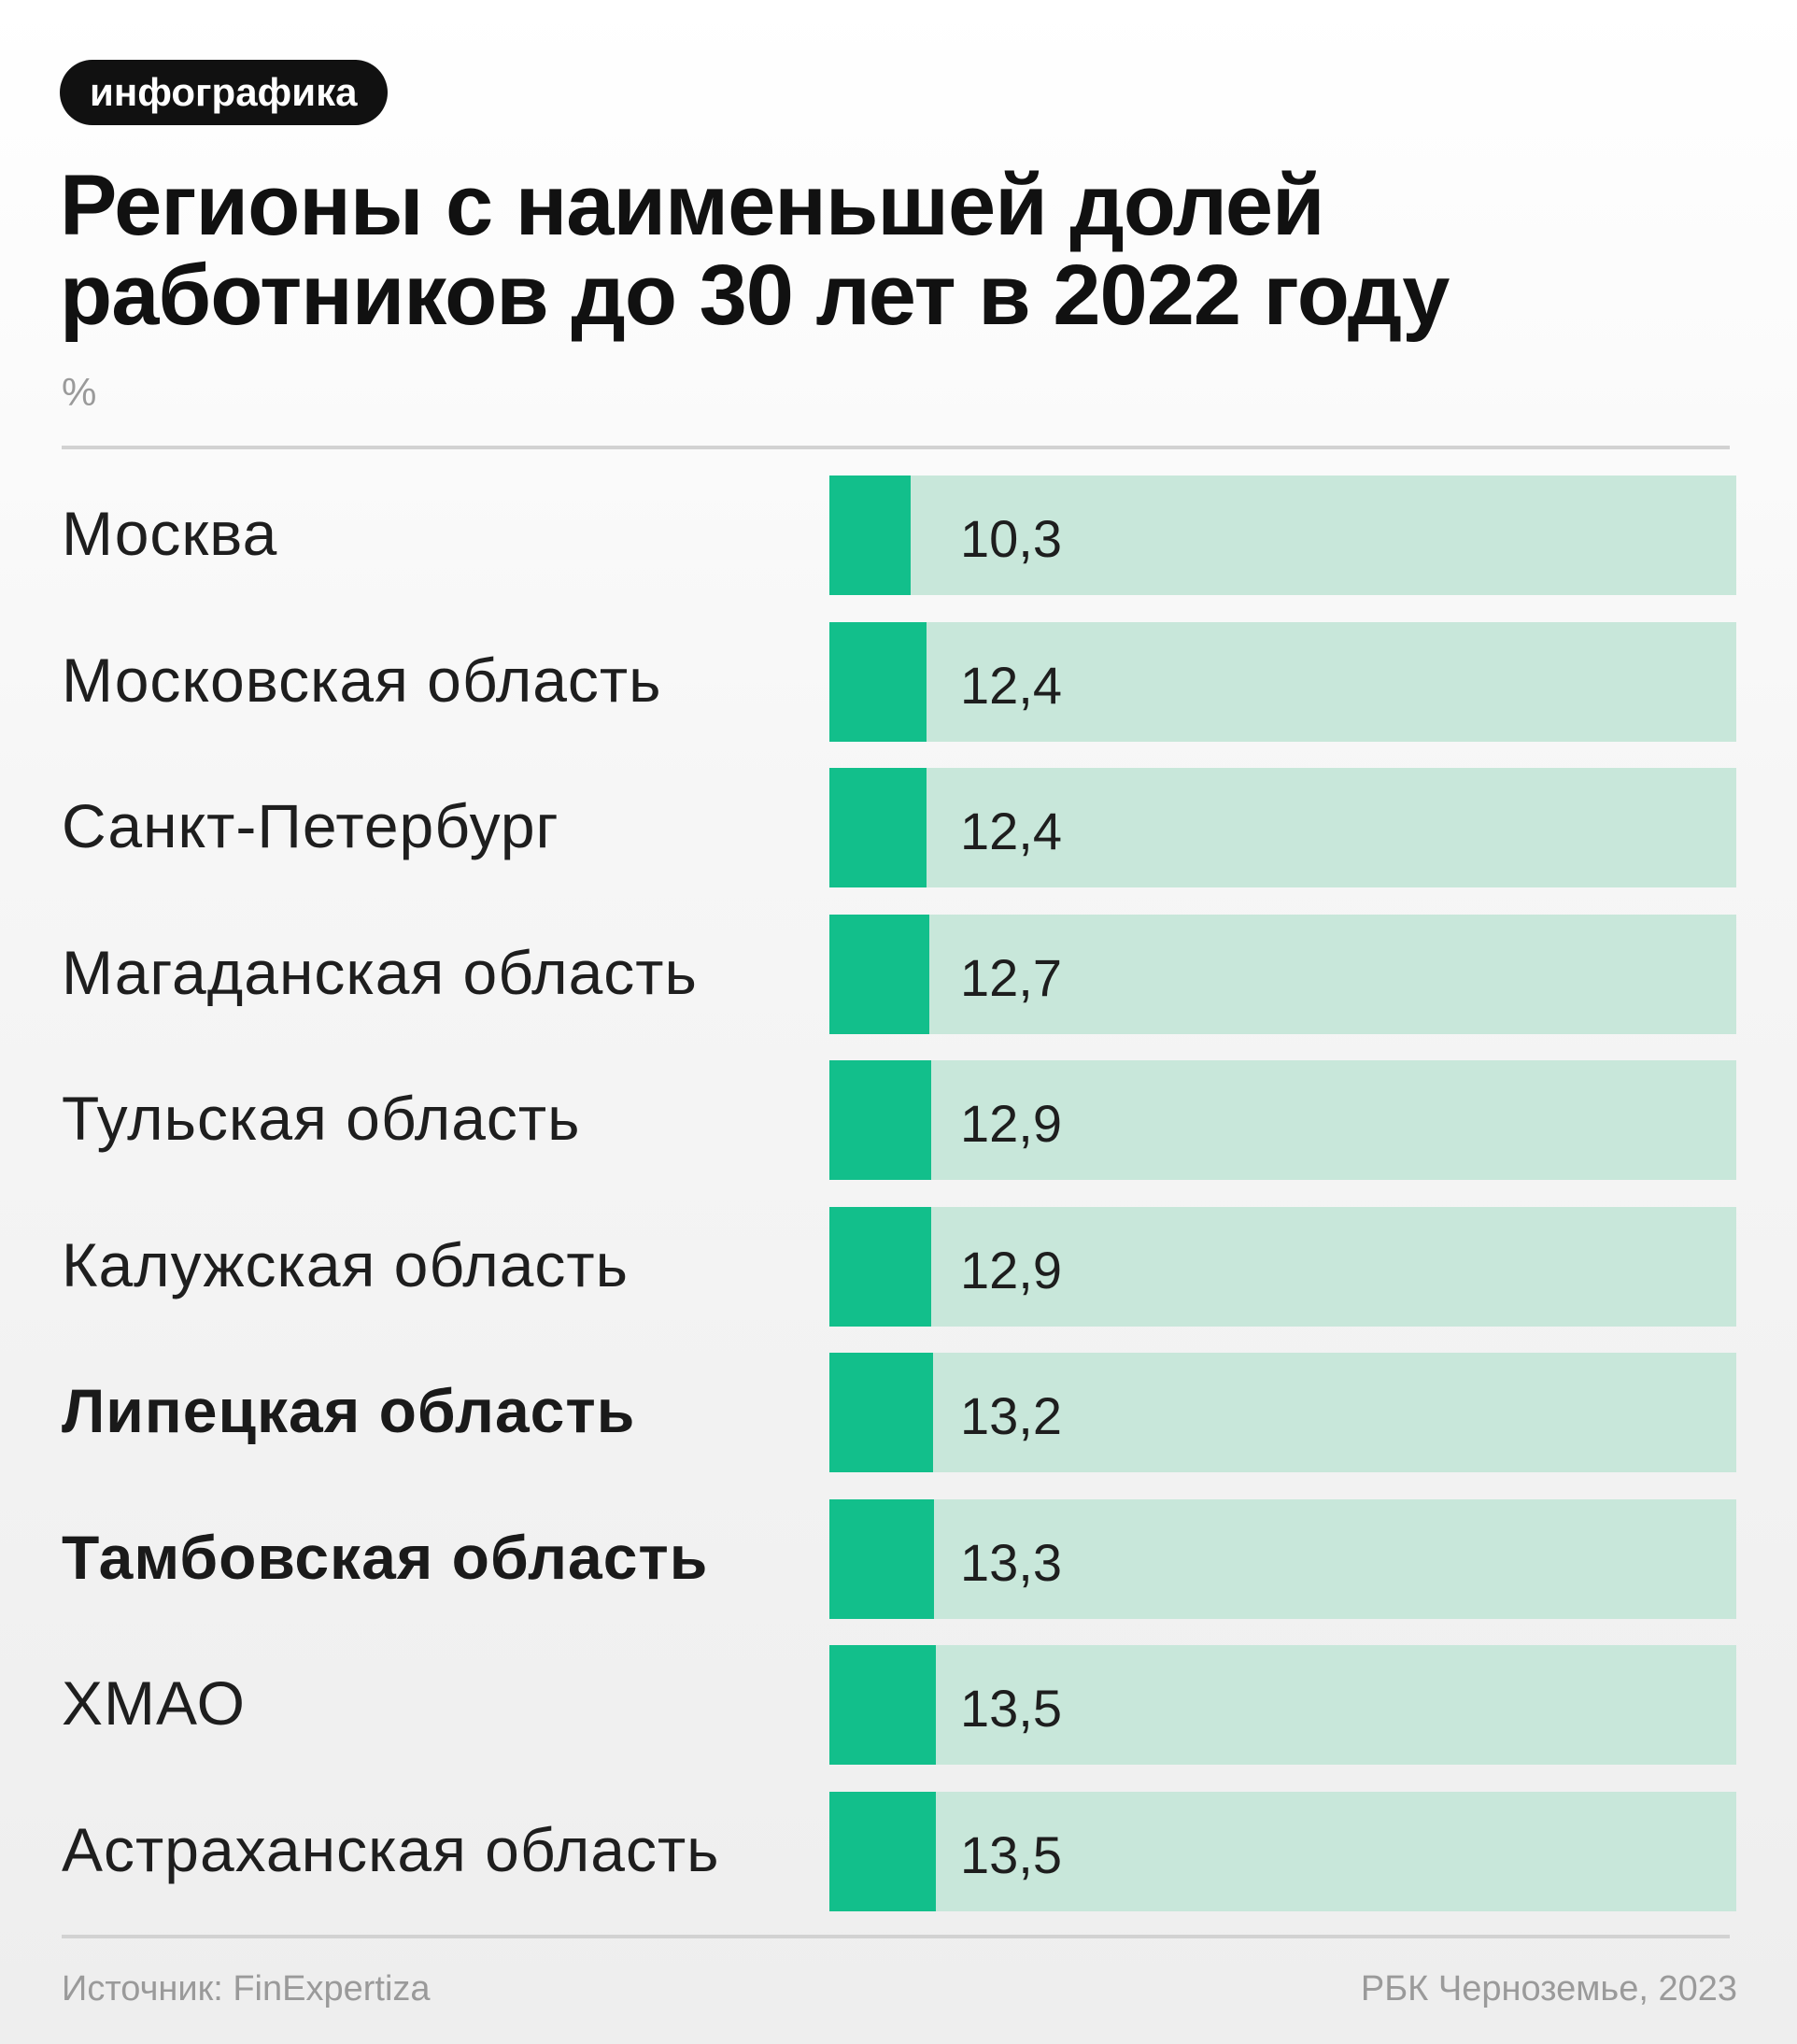 Image resolution: width=1797 pixels, height=2044 pixels. What do you see at coordinates (1011, 1562) in the screenshot?
I see `data-label: 13,3` at bounding box center [1011, 1562].